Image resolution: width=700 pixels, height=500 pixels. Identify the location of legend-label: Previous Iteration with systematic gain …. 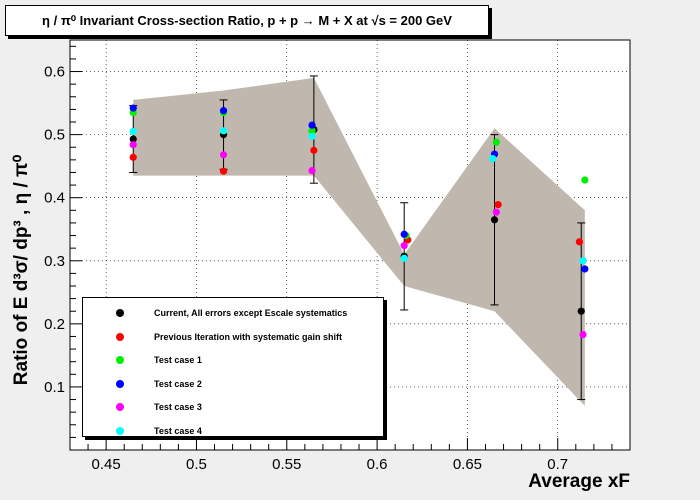
(248, 336).